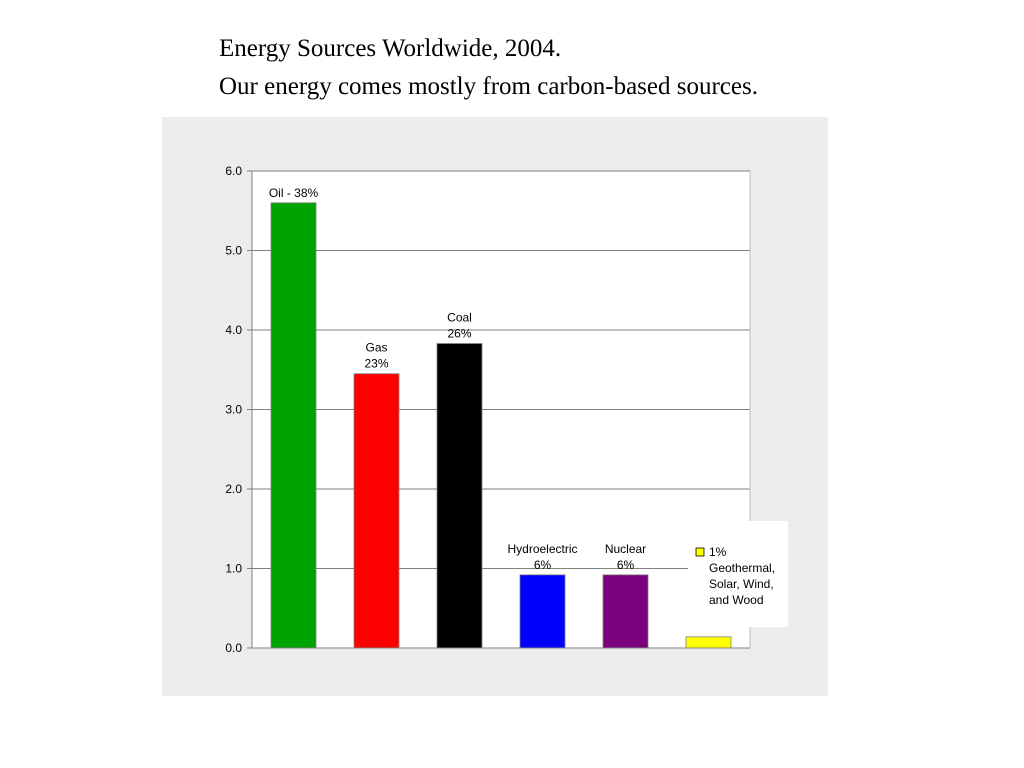  Describe the element at coordinates (459, 334) in the screenshot. I see `data-label: 26%` at that location.